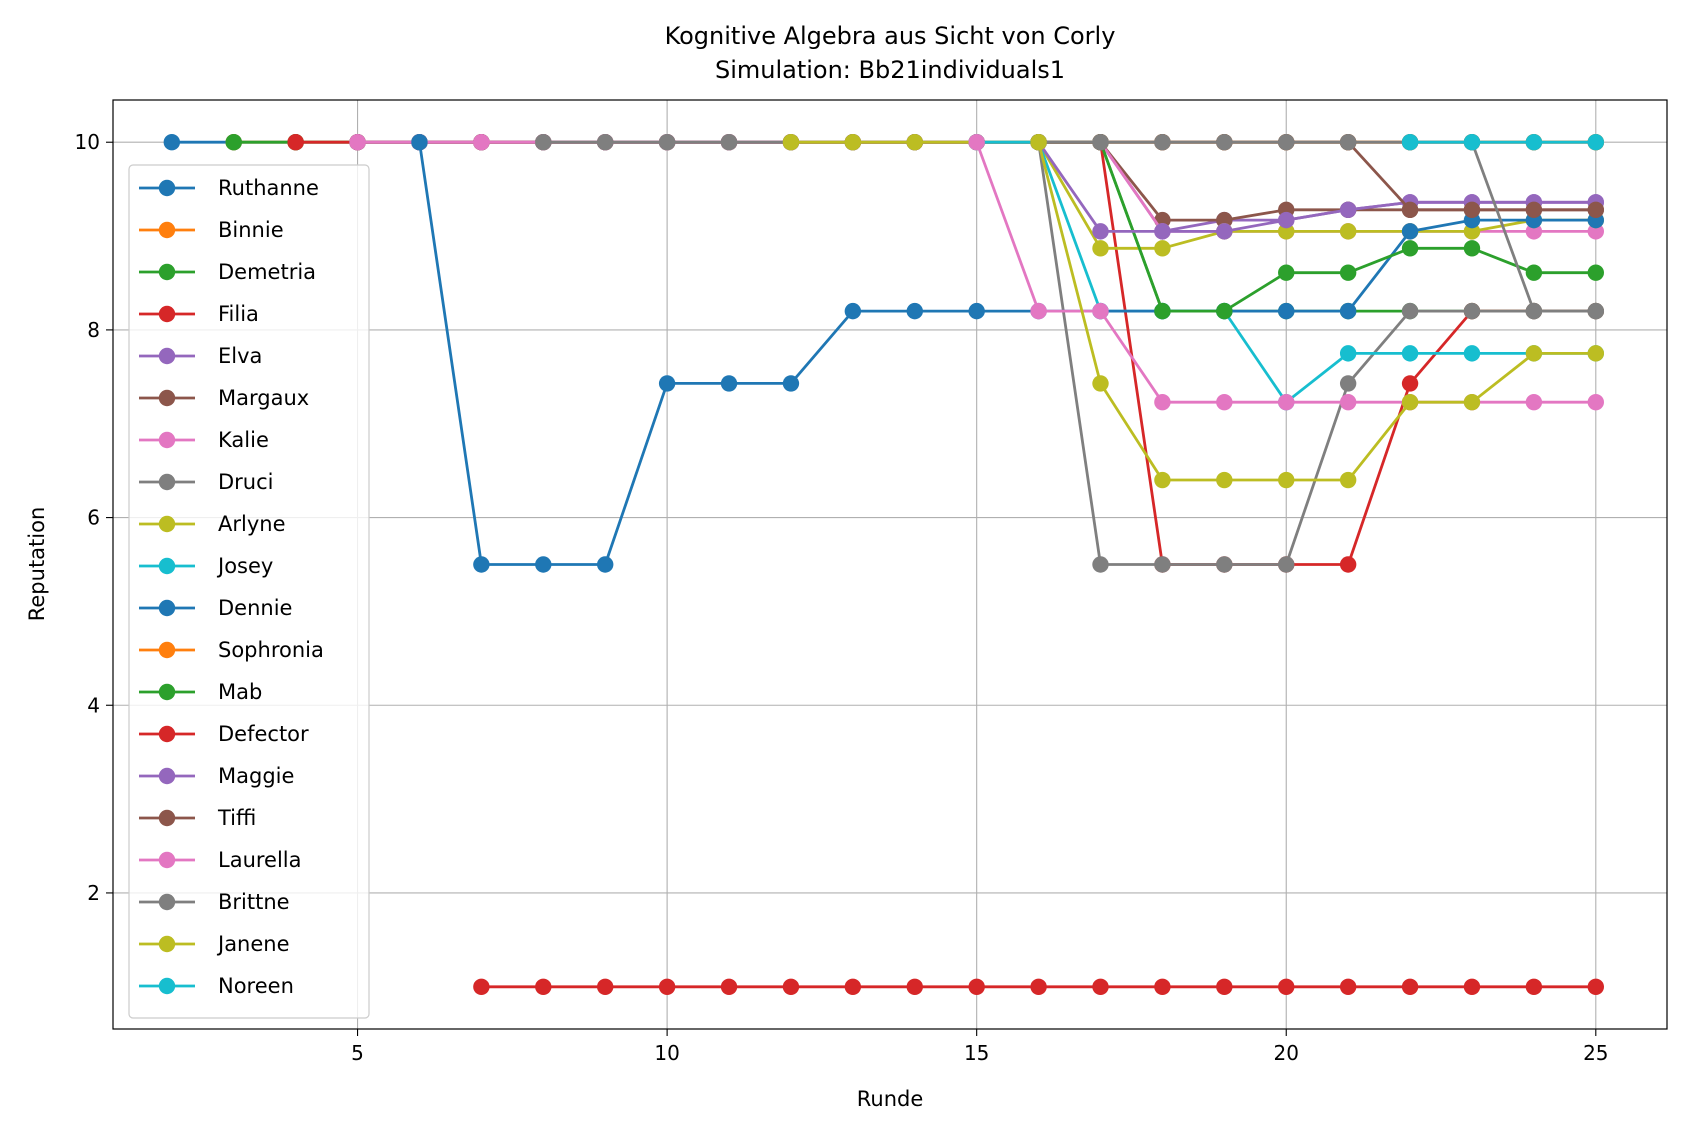  I want to click on legend-label: Tiffi, so click(236, 818).